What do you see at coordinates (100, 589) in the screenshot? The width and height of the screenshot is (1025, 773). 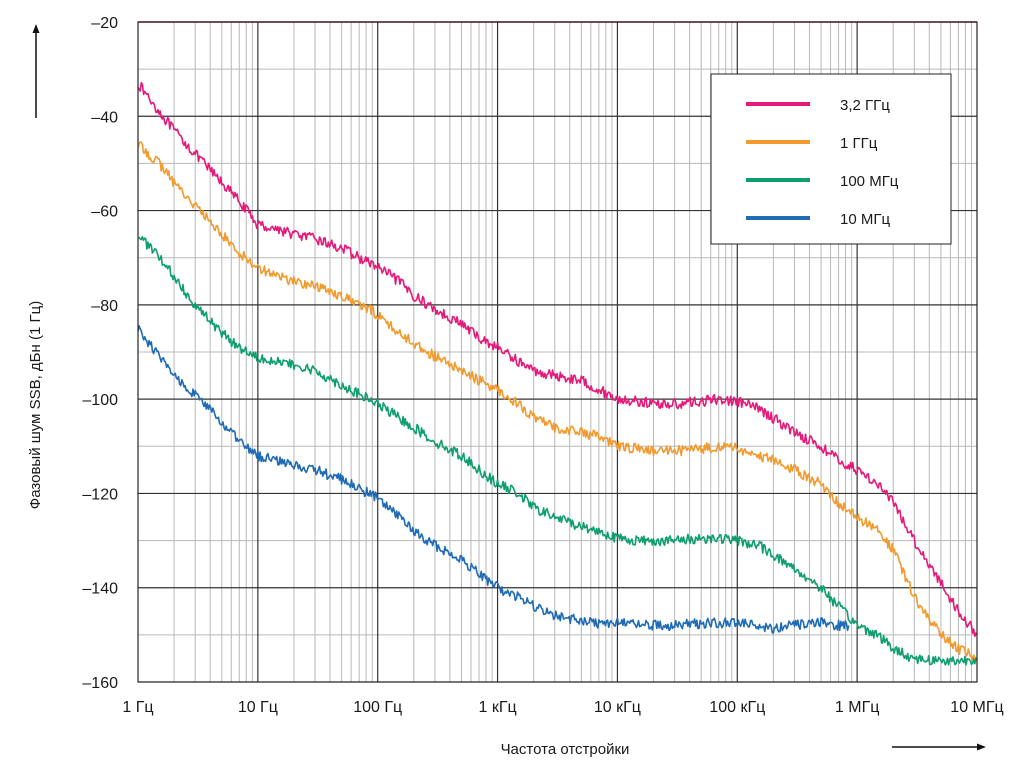 I see `y-tick-label: –140` at bounding box center [100, 589].